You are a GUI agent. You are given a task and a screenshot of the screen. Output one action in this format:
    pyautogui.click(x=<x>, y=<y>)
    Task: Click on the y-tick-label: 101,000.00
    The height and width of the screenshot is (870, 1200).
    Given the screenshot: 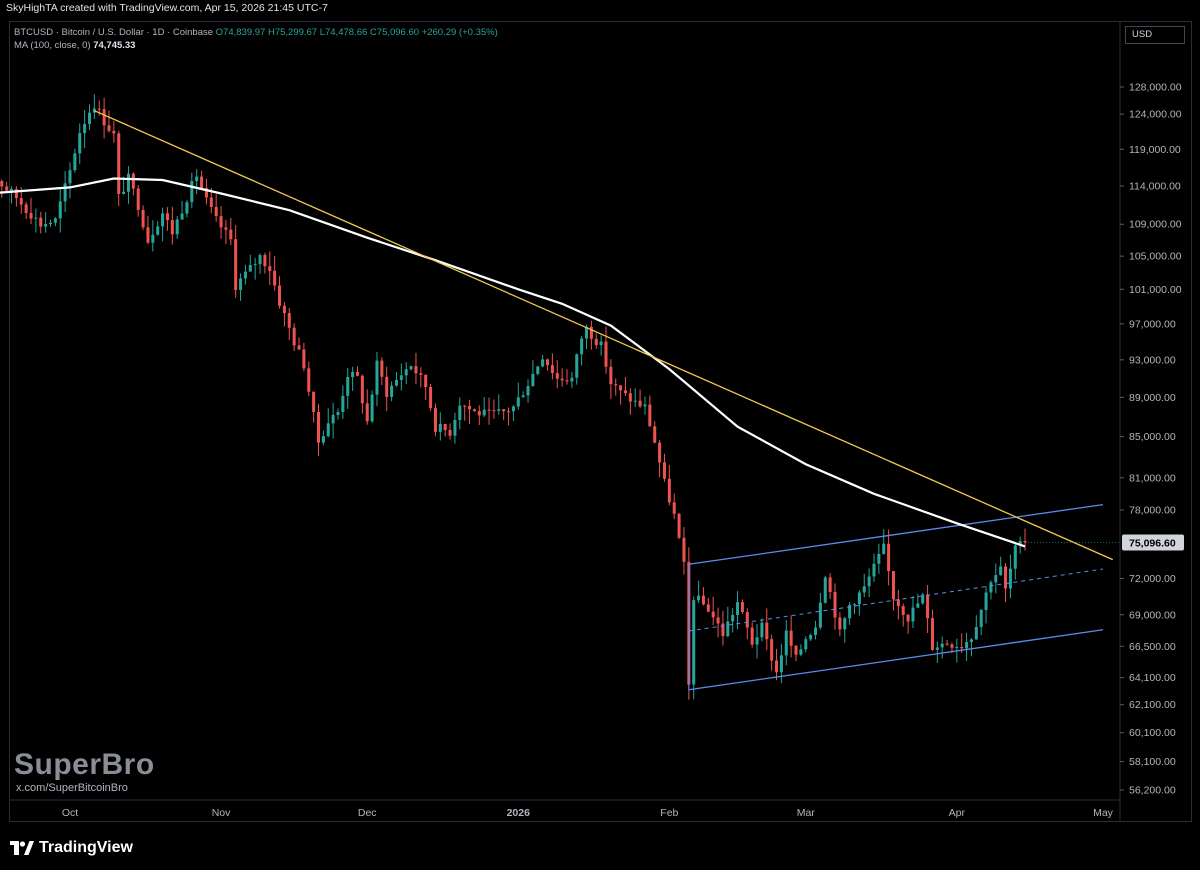 What is the action you would take?
    pyautogui.click(x=1155, y=290)
    